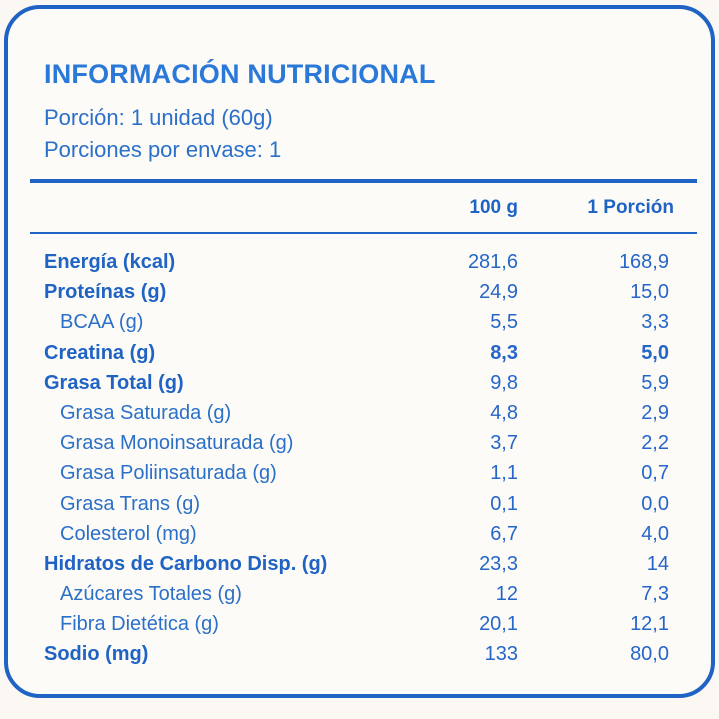 This screenshot has width=719, height=719. What do you see at coordinates (655, 594) in the screenshot?
I see `value-per-portion: 7,3` at bounding box center [655, 594].